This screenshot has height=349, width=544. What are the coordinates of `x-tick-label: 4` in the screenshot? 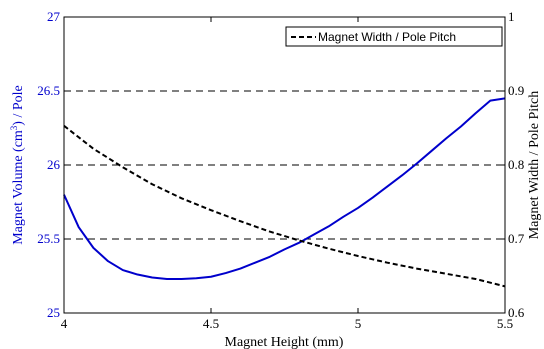 It's located at (64, 323).